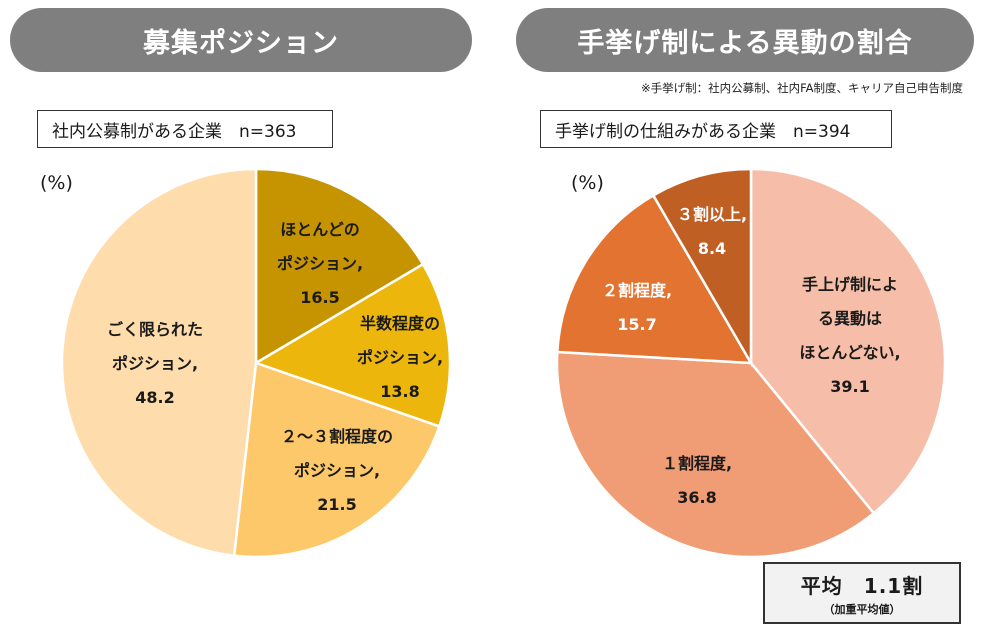 The image size is (981, 639). What do you see at coordinates (849, 335) in the screenshot?
I see `pie2-slice-1-label: 手上げ制による異動はほとんどない, 39.1` at bounding box center [849, 335].